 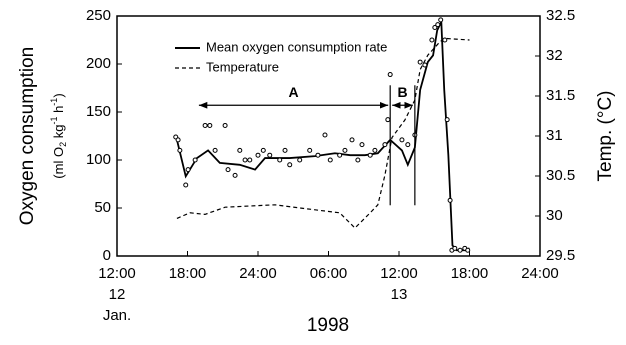 I want to click on y2-tick-label: 31, so click(x=554, y=135).